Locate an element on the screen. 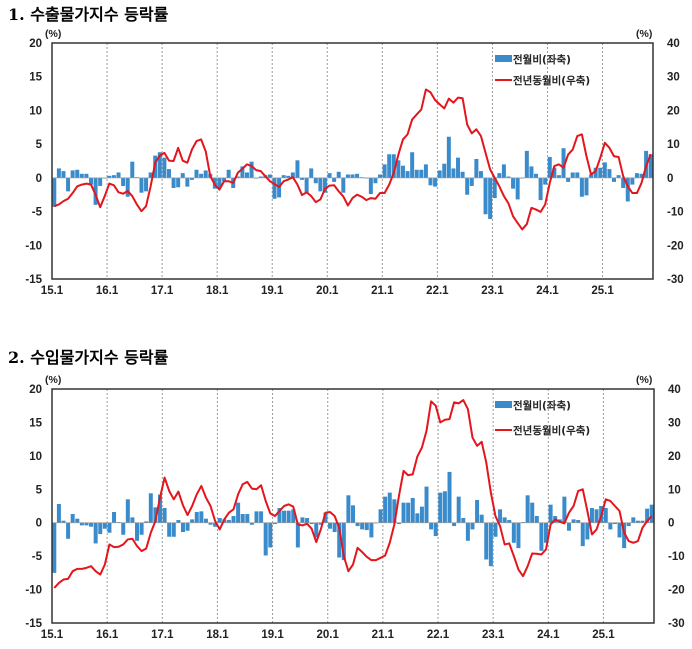 Image resolution: width=692 pixels, height=649 pixels. left-axis-unit: (%) is located at coordinates (53, 34).